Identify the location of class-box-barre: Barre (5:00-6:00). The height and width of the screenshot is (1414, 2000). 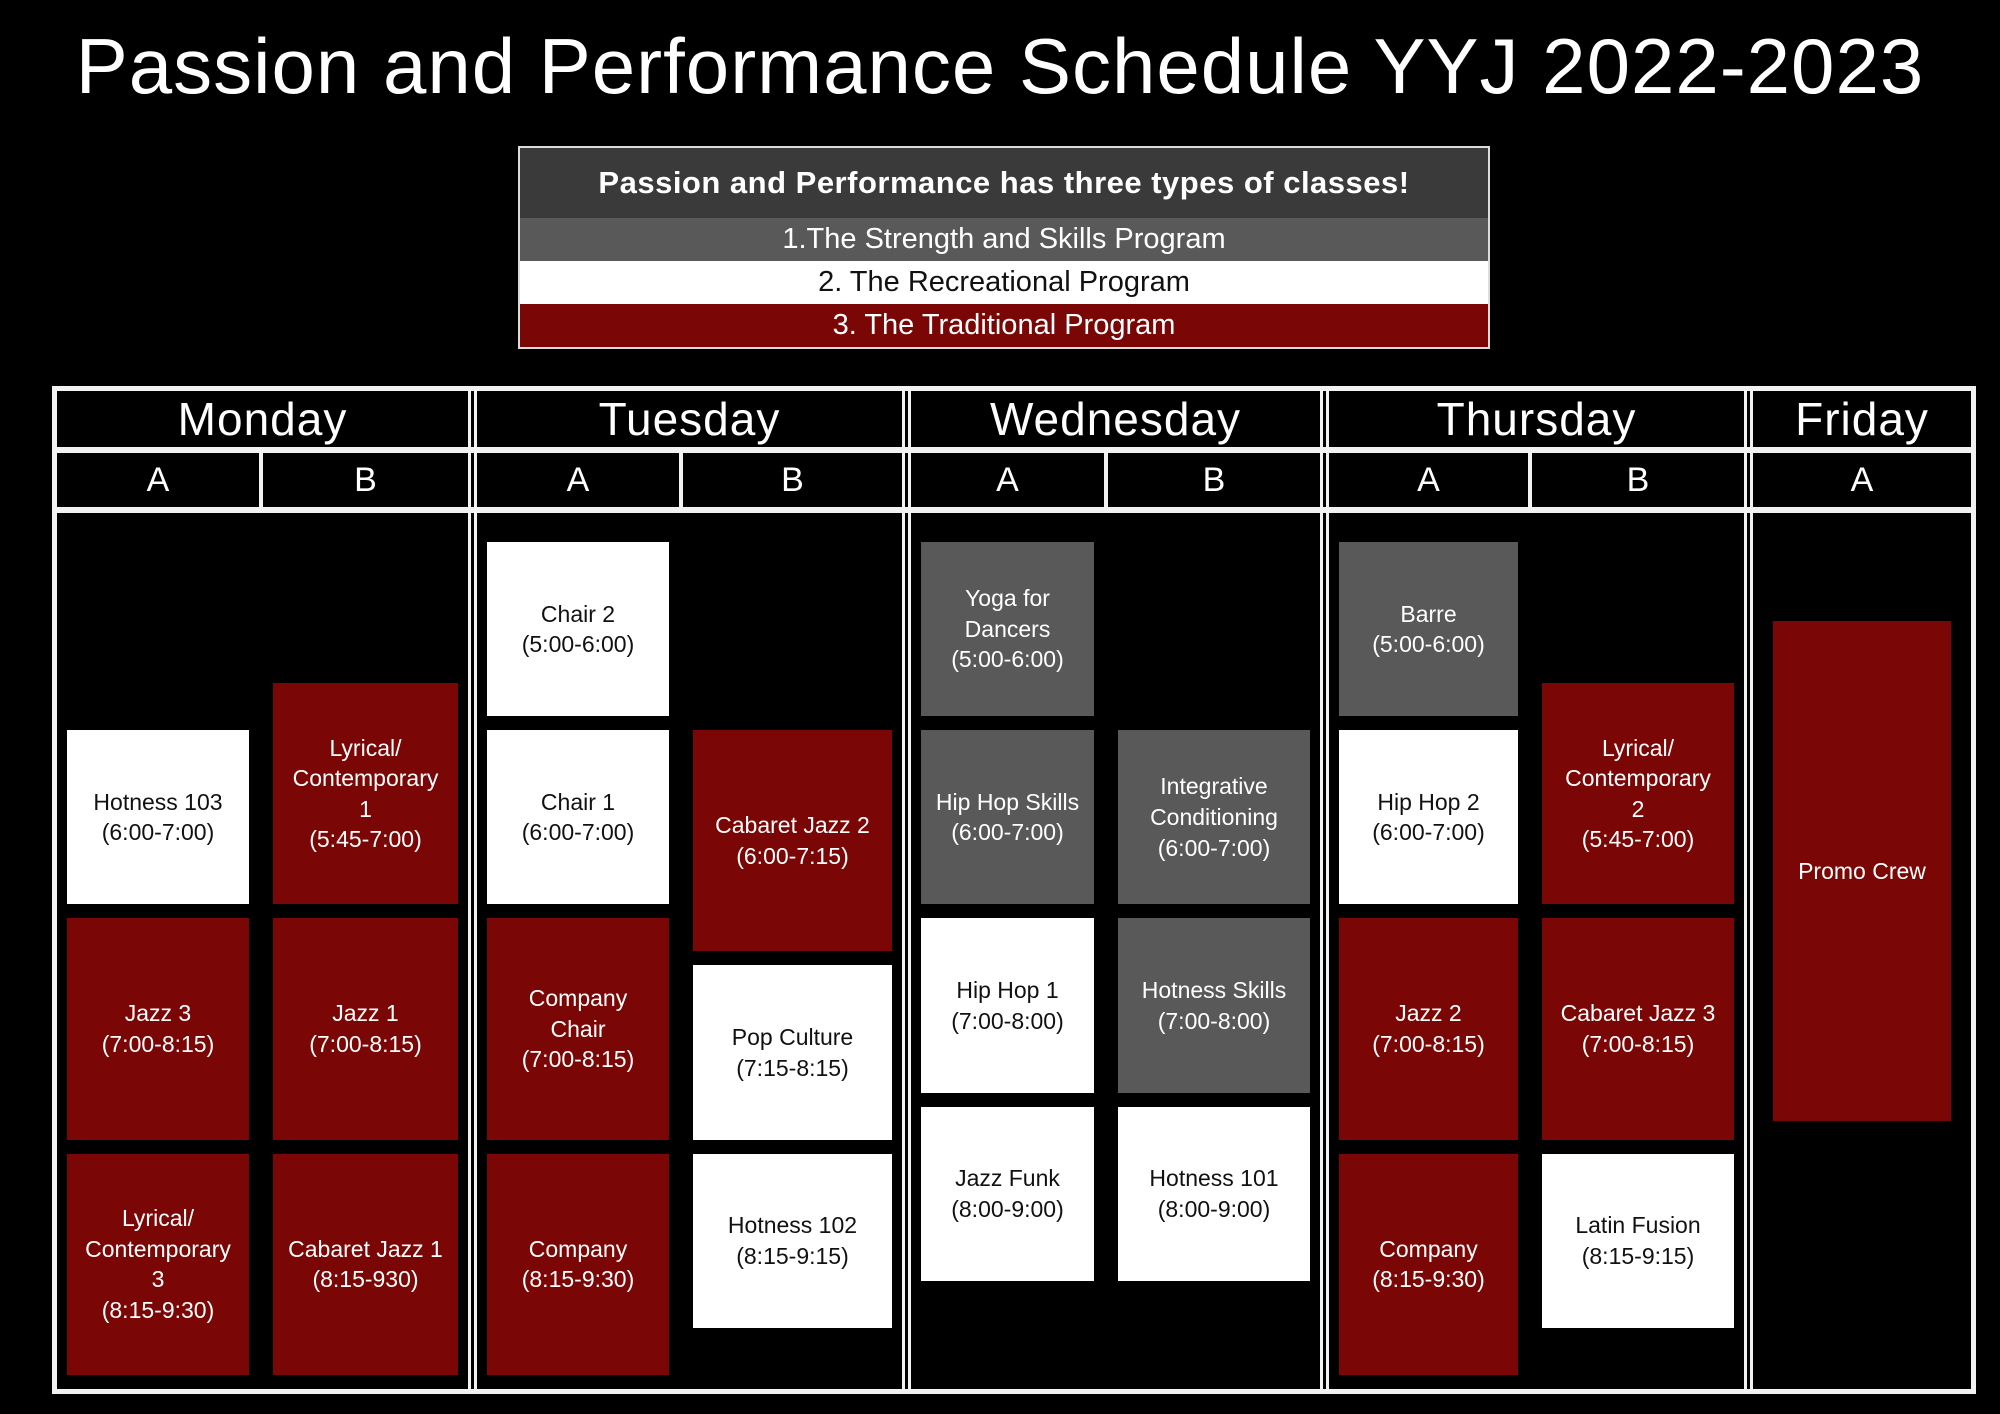
(1428, 629).